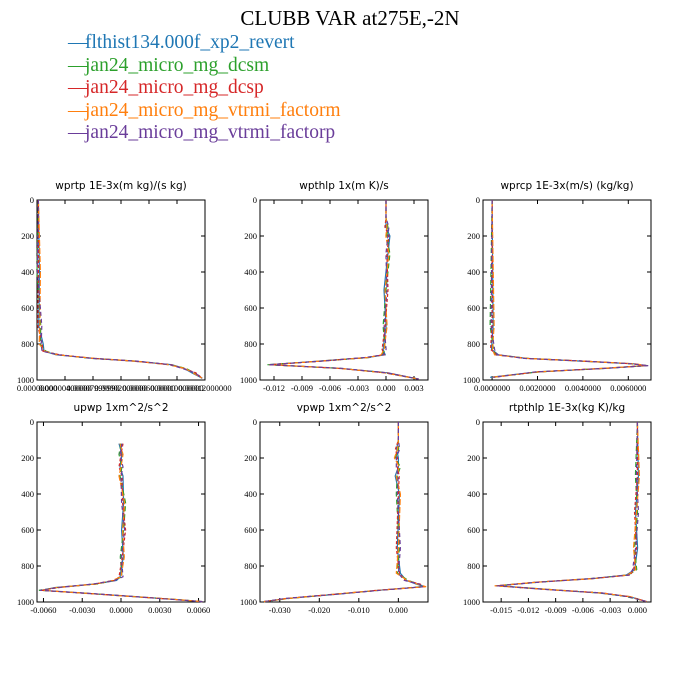 The width and height of the screenshot is (700, 700). Describe the element at coordinates (280, 610) in the screenshot. I see `x-tick-label: -0.030` at that location.